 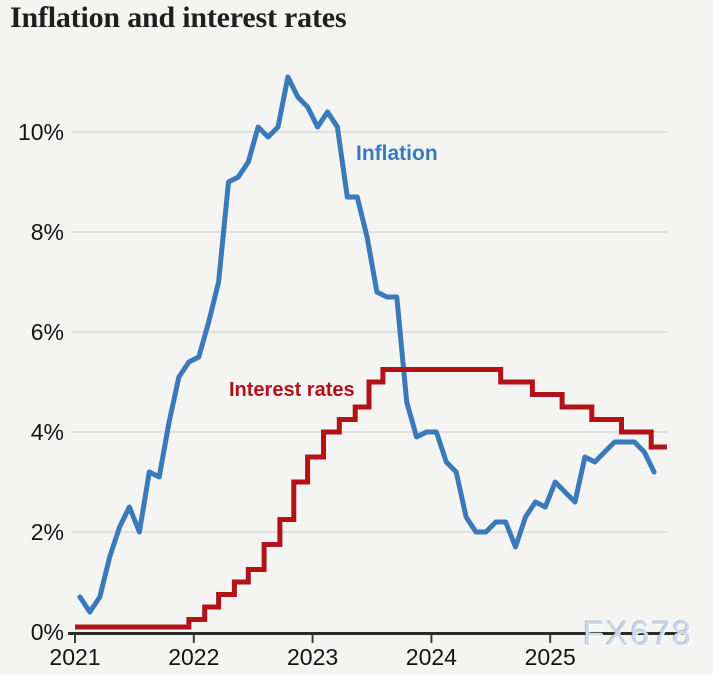 What do you see at coordinates (194, 657) in the screenshot?
I see `x-tick-label: 2022` at bounding box center [194, 657].